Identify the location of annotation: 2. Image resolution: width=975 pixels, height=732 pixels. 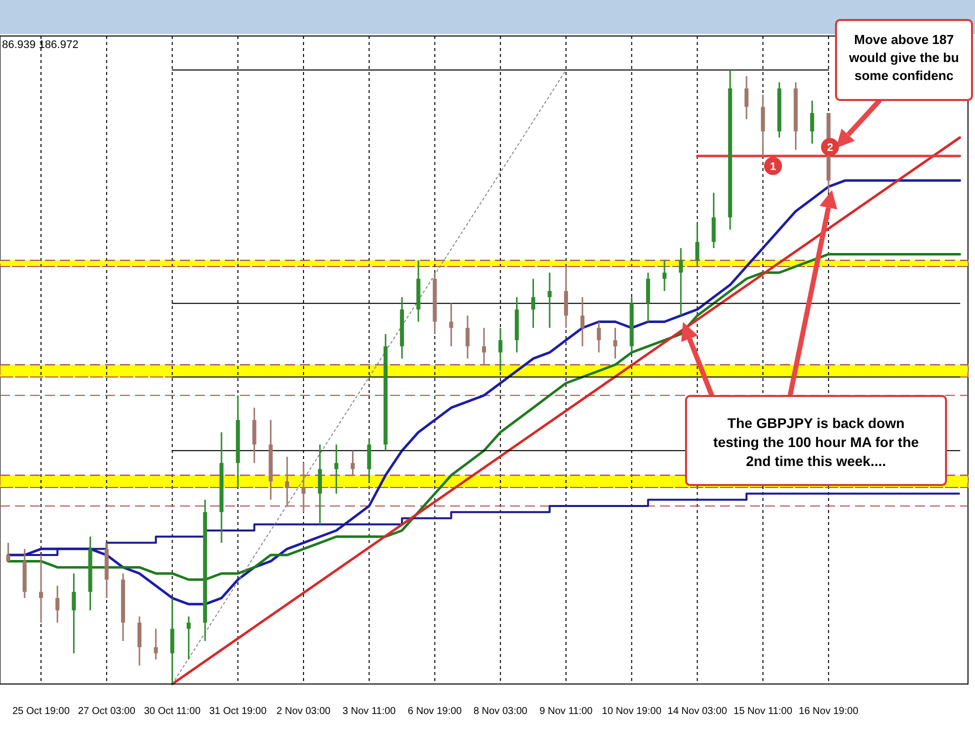
(830, 148).